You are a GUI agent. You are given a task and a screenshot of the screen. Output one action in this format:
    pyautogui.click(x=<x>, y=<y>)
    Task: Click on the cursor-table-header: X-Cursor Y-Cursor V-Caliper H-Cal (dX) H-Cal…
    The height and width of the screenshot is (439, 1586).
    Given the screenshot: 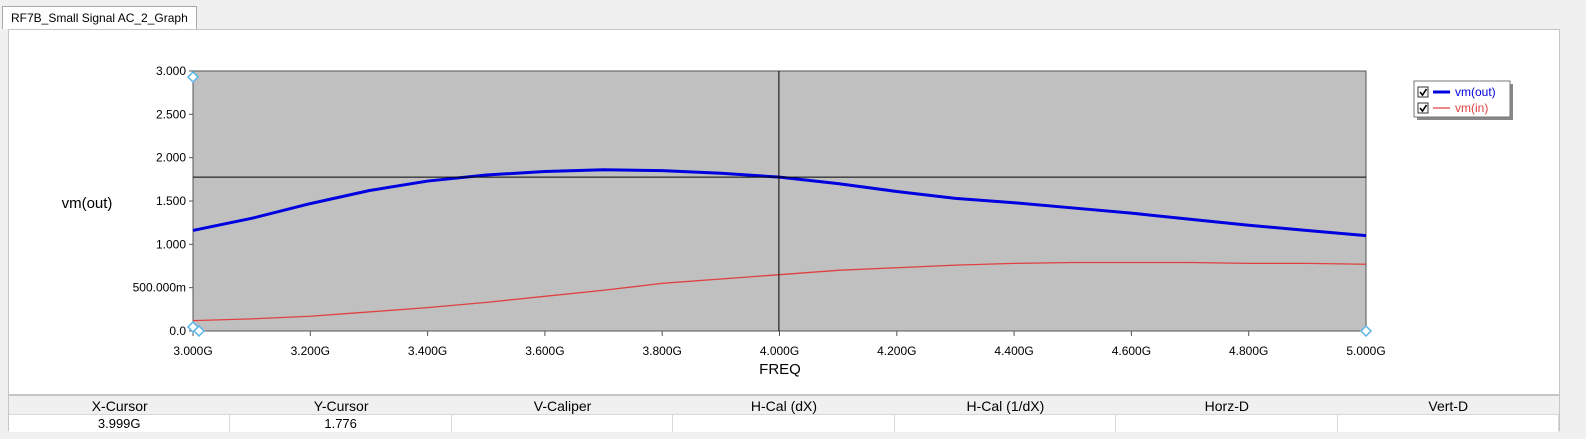 What is the action you would take?
    pyautogui.click(x=784, y=405)
    